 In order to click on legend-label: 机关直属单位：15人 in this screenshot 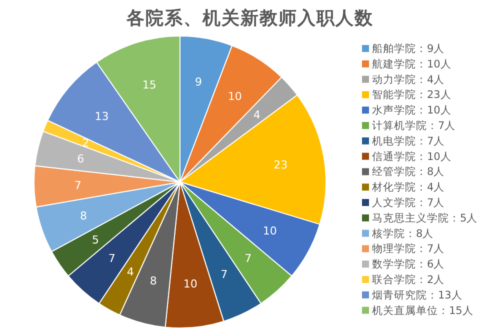, I will do `click(423, 310)`.